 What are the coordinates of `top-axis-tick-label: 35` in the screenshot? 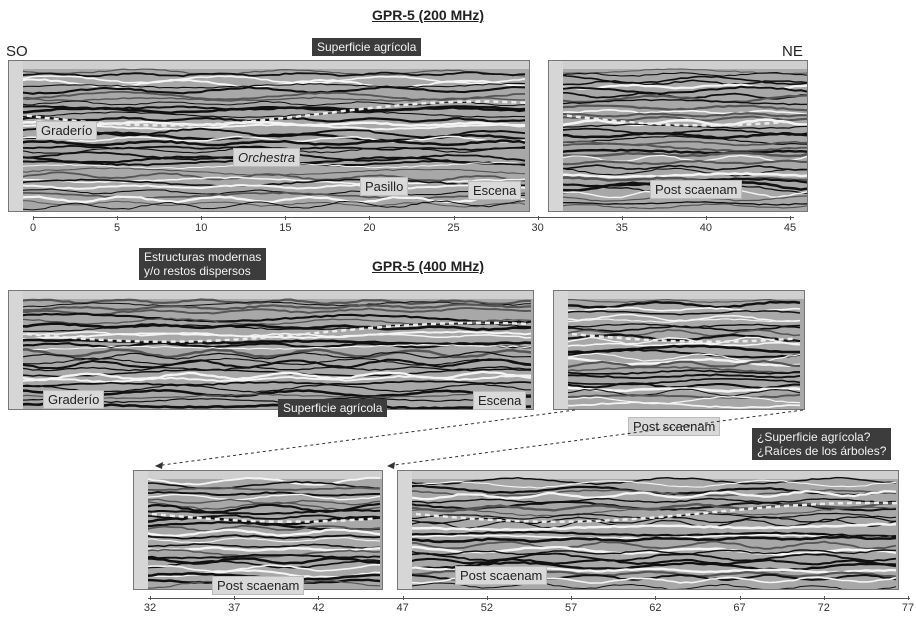 It's located at (621, 228).